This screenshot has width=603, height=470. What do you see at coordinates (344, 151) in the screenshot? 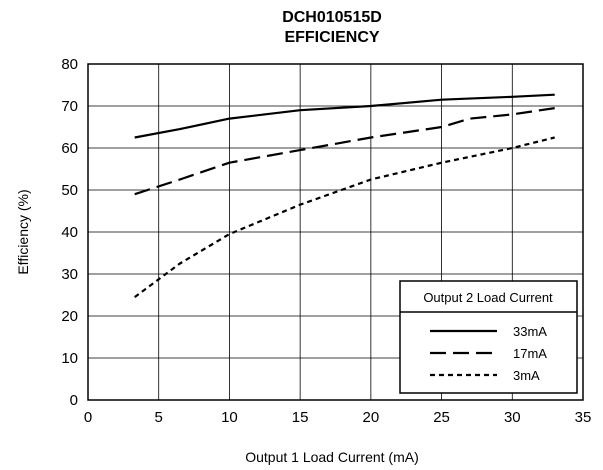
I see `series-line-17mA` at bounding box center [344, 151].